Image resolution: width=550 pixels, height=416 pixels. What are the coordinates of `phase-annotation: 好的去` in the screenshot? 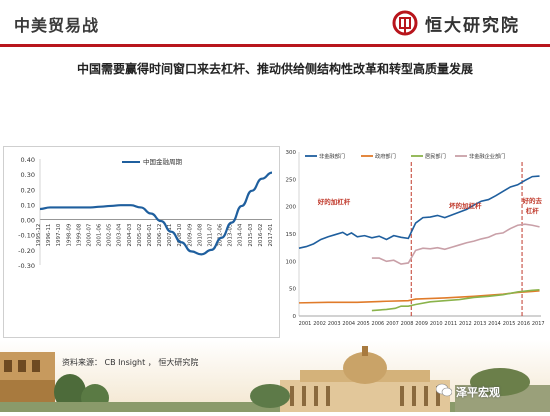 It's located at (532, 200).